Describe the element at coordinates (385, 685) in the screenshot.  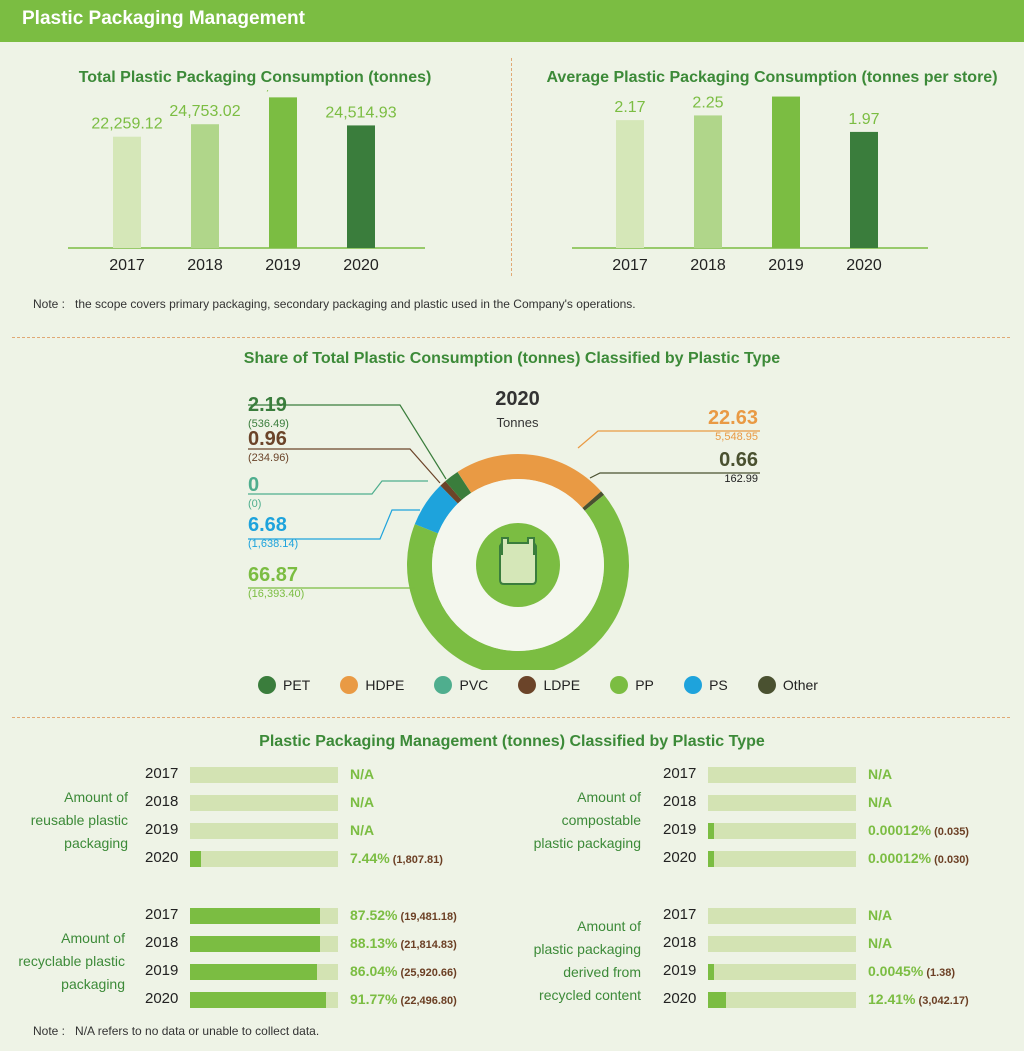
I see `legend-label: HDPE` at that location.